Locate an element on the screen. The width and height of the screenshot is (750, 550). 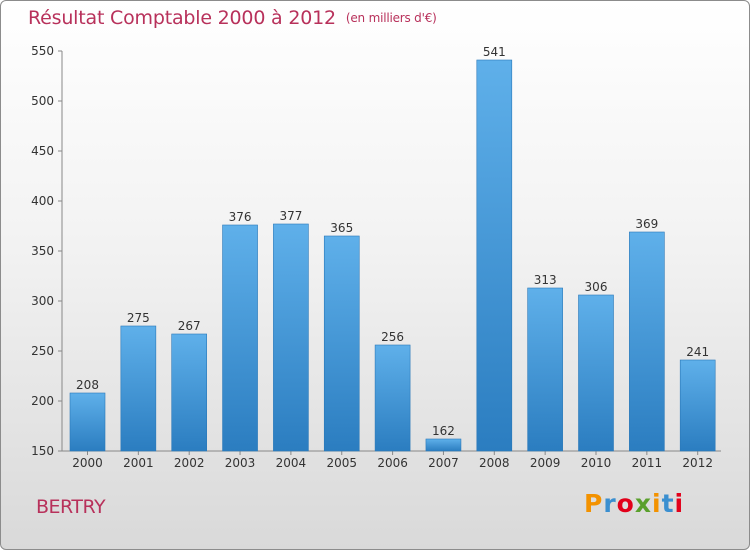
x-tick-label: 2005 is located at coordinates (341, 463).